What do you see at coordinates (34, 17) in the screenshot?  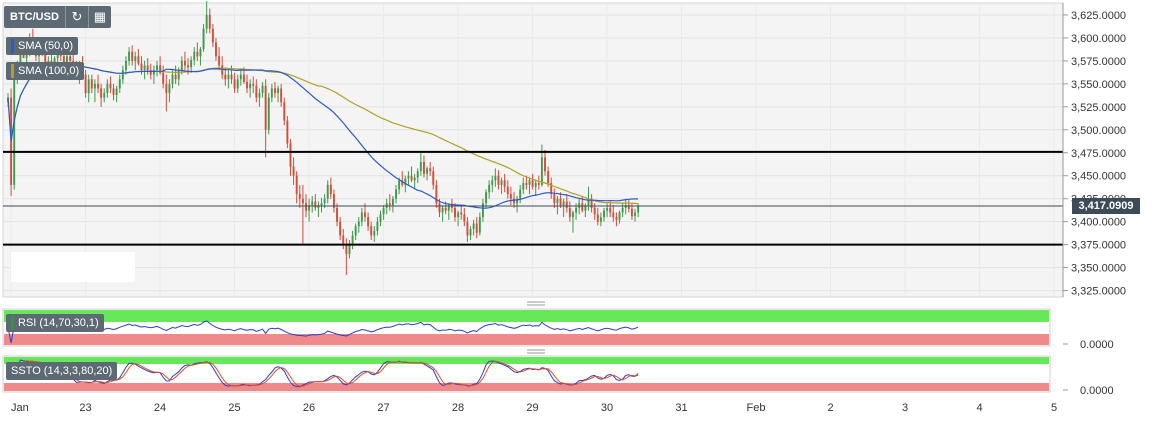 I see `symbol-label: BTC/USD` at bounding box center [34, 17].